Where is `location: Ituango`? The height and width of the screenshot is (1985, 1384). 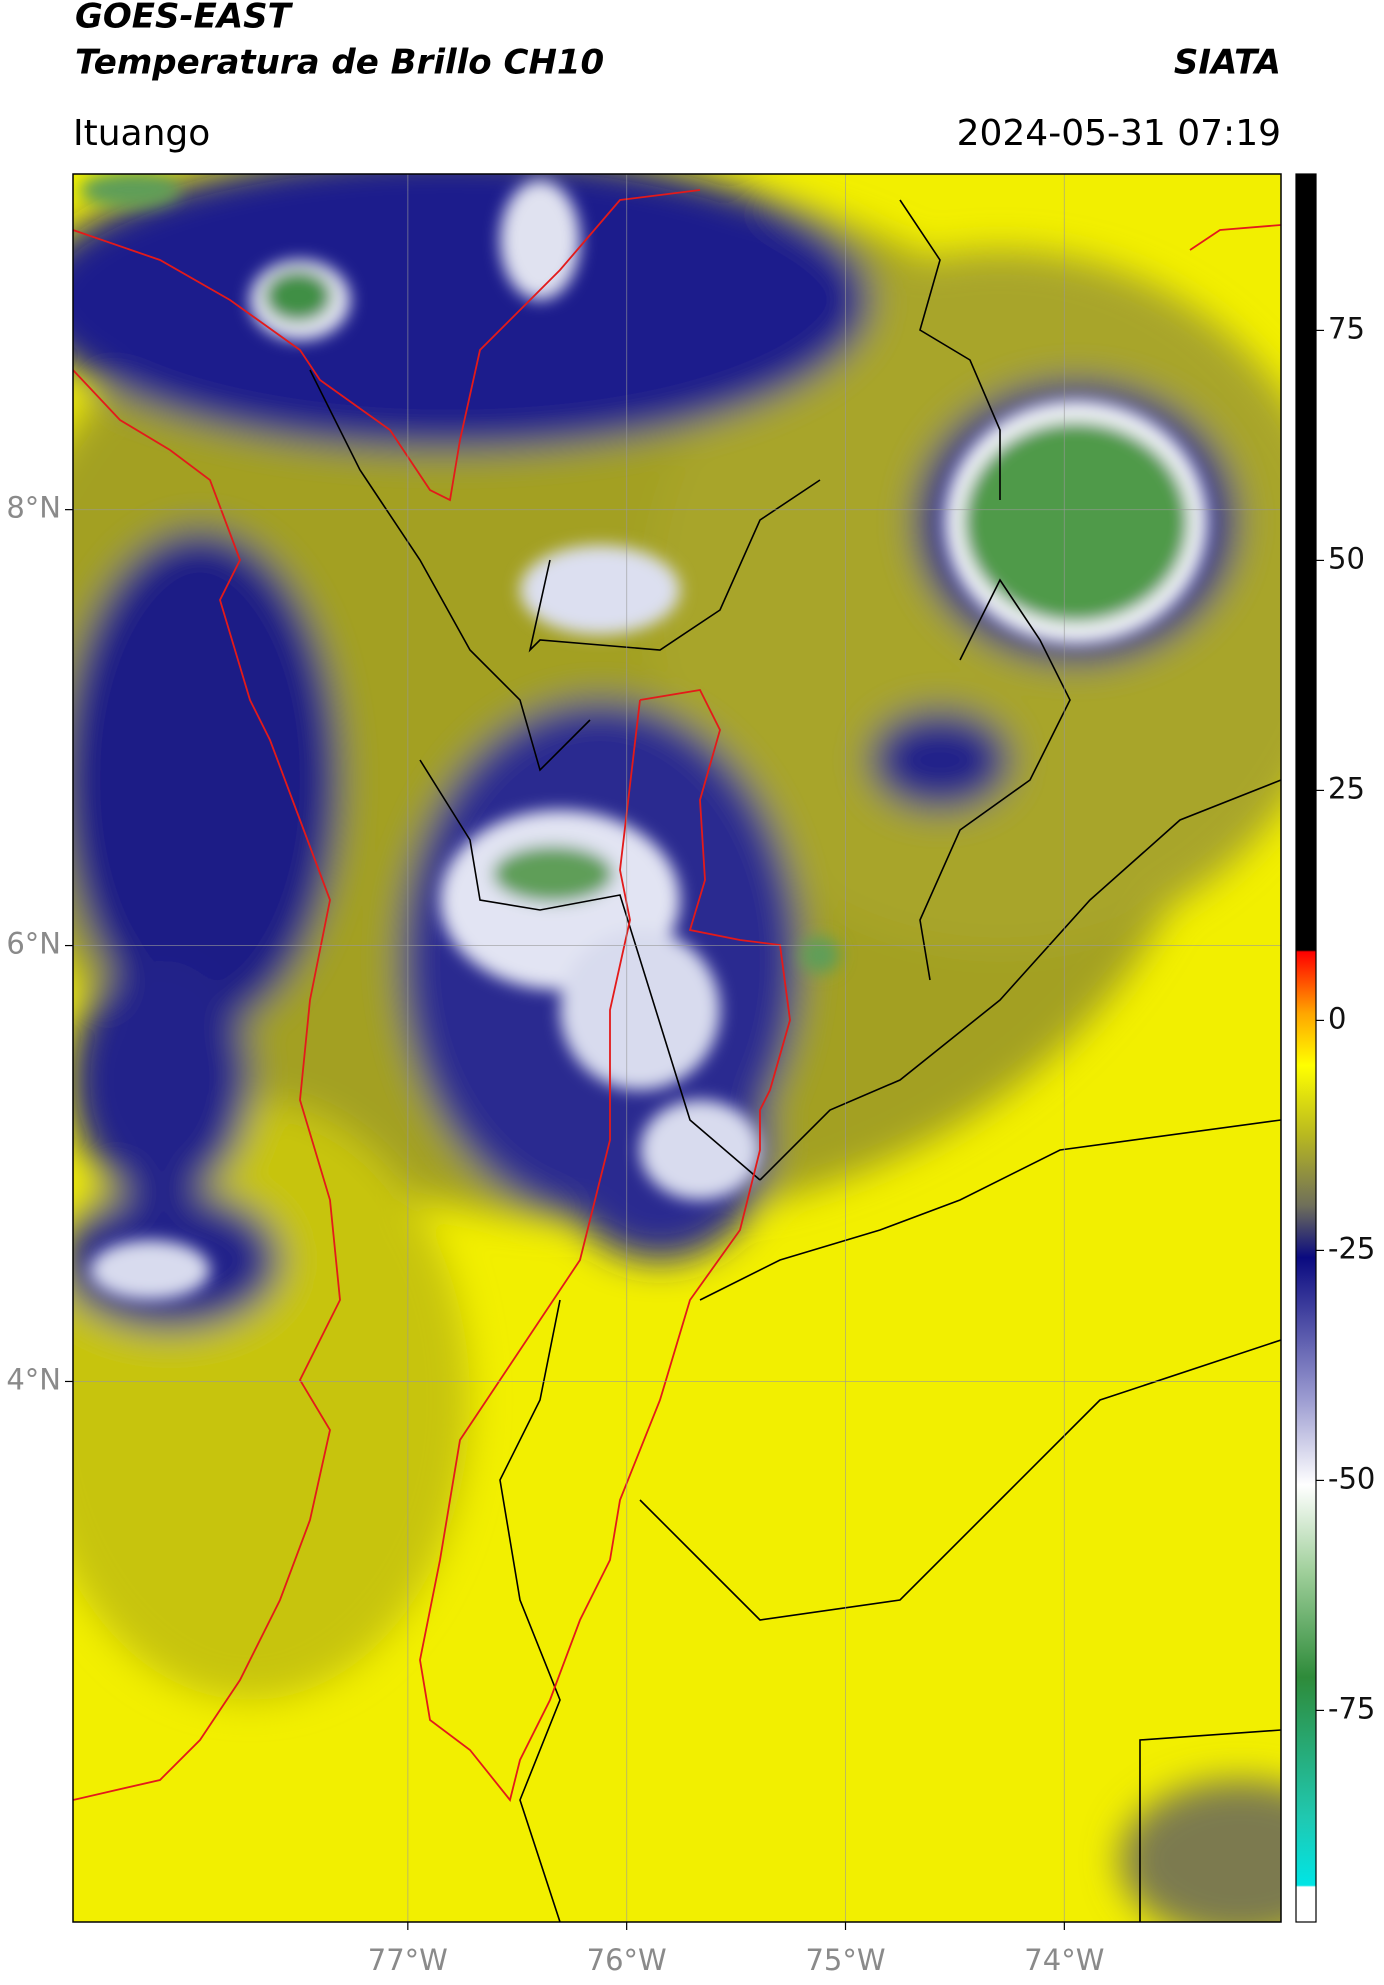 location: Ituango is located at coordinates (141, 133).